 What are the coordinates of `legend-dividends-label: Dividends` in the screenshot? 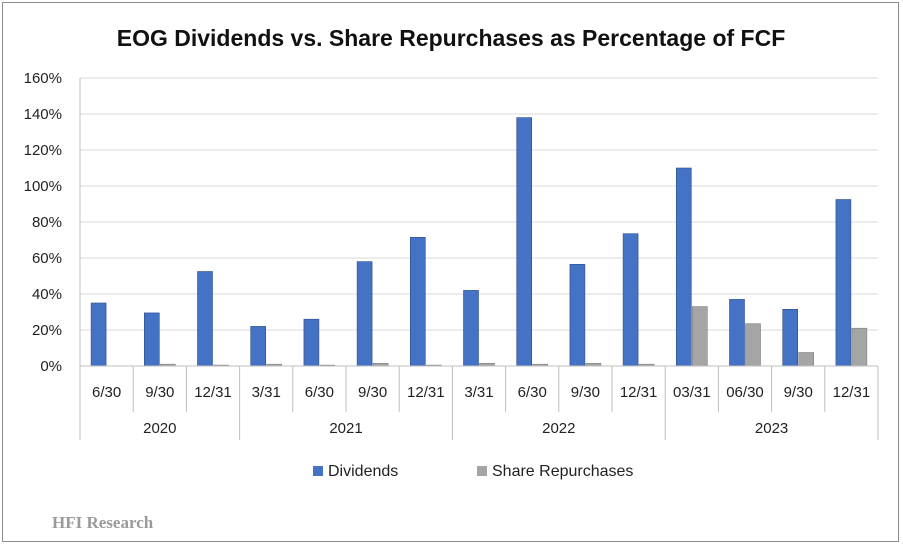 It's located at (363, 471).